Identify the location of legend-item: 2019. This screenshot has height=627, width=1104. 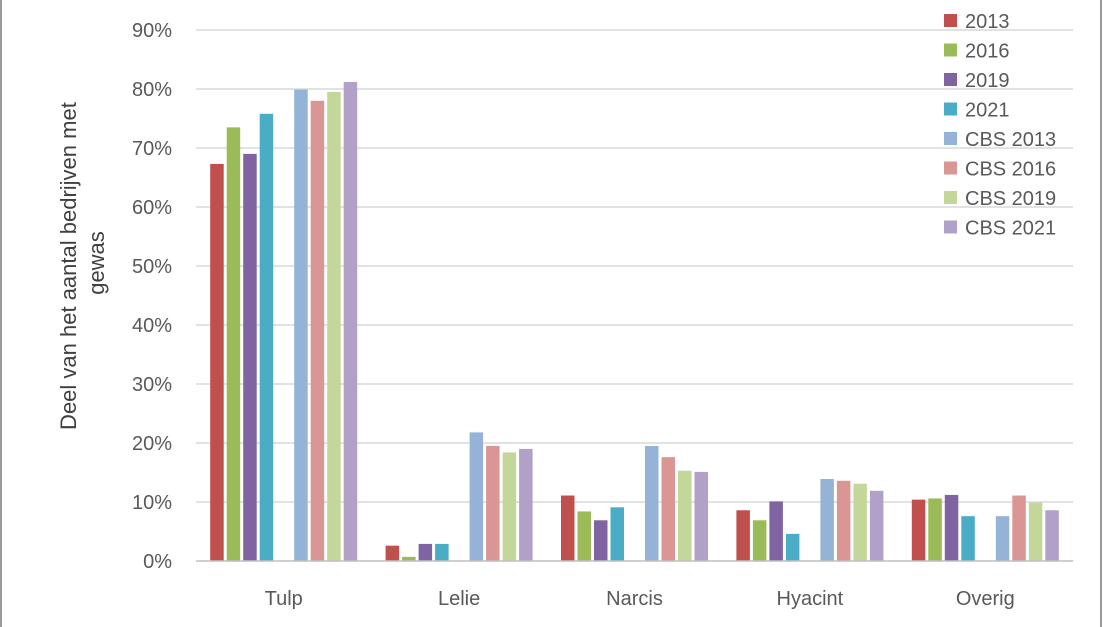
(977, 81).